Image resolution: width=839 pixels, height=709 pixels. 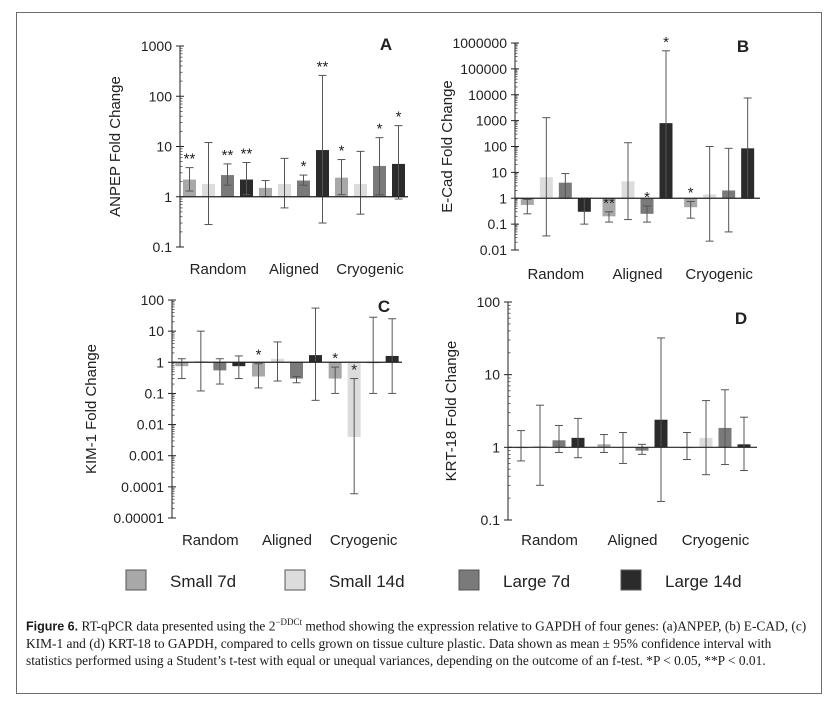 I want to click on panel-letter: B, so click(x=743, y=46).